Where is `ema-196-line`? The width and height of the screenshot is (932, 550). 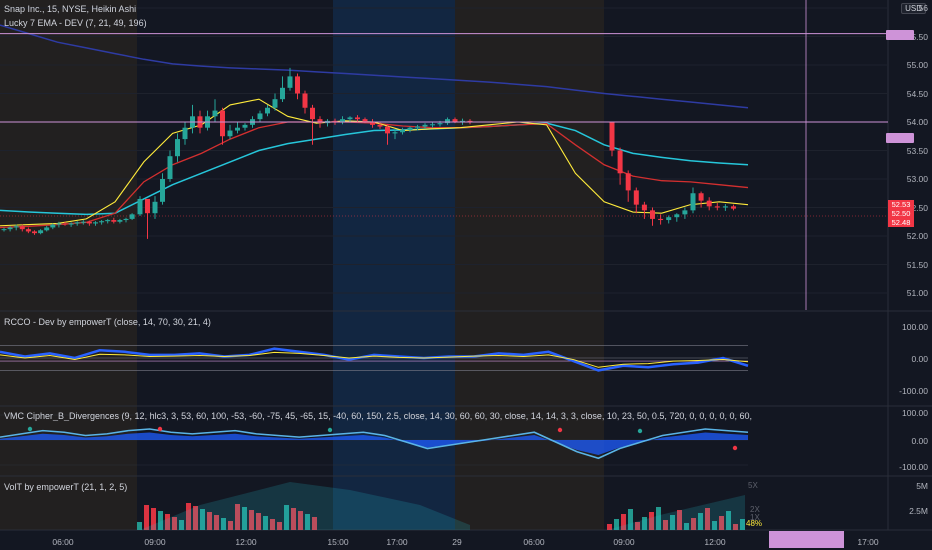 ema-196-line is located at coordinates (374, 66).